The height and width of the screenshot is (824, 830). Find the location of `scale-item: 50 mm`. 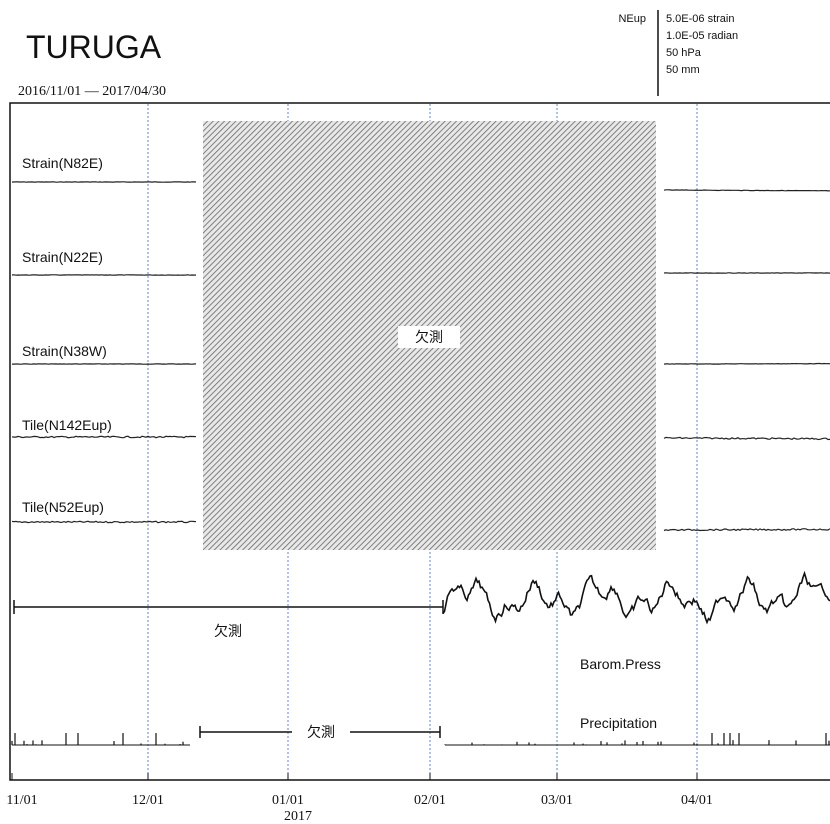

scale-item: 50 mm is located at coordinates (683, 70).